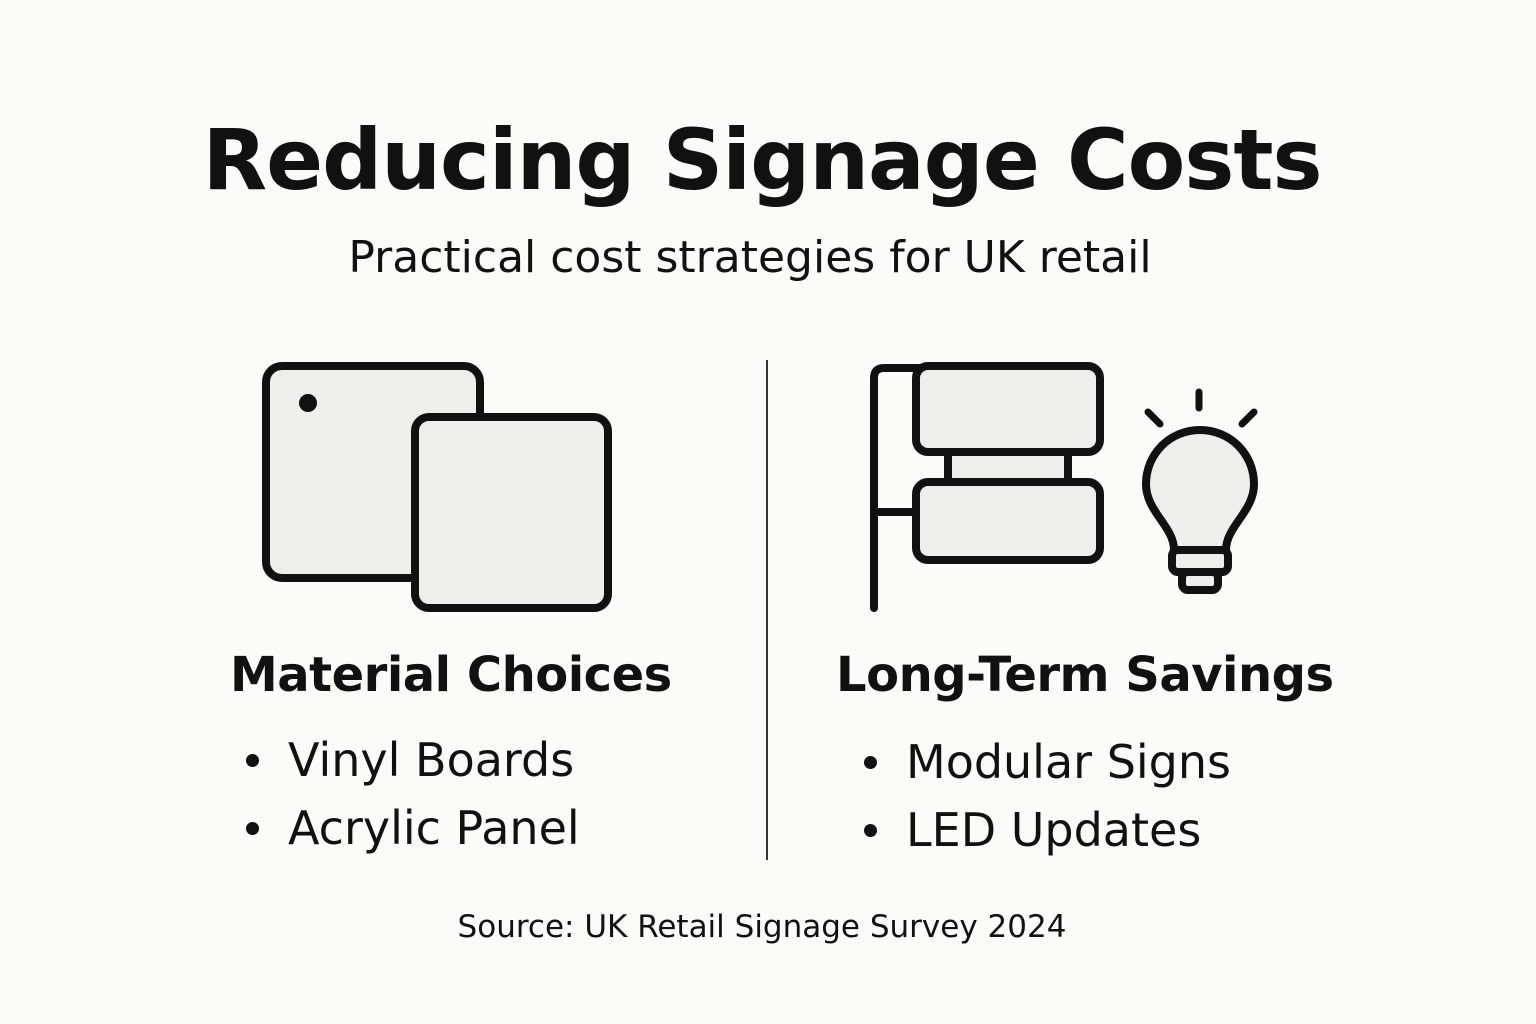  What do you see at coordinates (437, 487) in the screenshot?
I see `overlapping-panels-icon` at bounding box center [437, 487].